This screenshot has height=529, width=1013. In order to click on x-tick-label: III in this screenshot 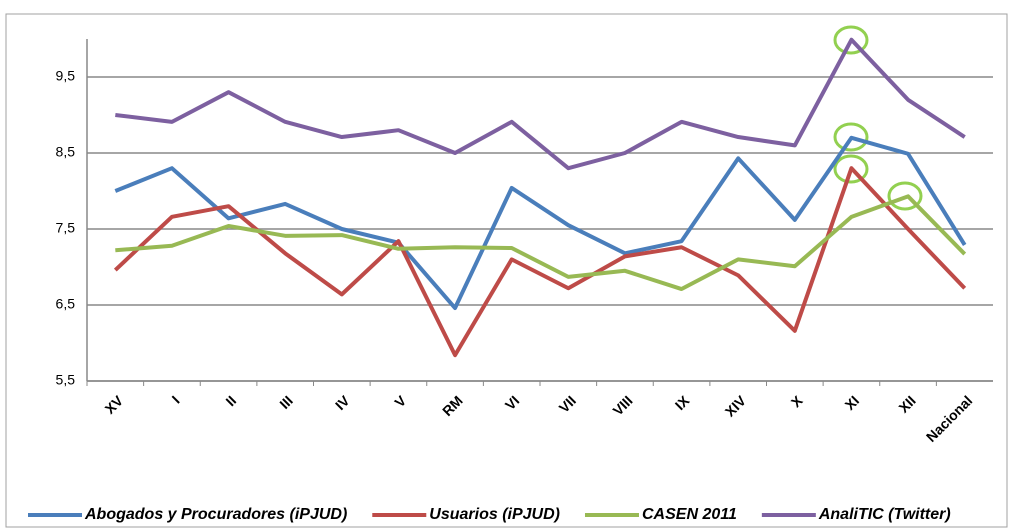, I will do `click(286, 402)`.